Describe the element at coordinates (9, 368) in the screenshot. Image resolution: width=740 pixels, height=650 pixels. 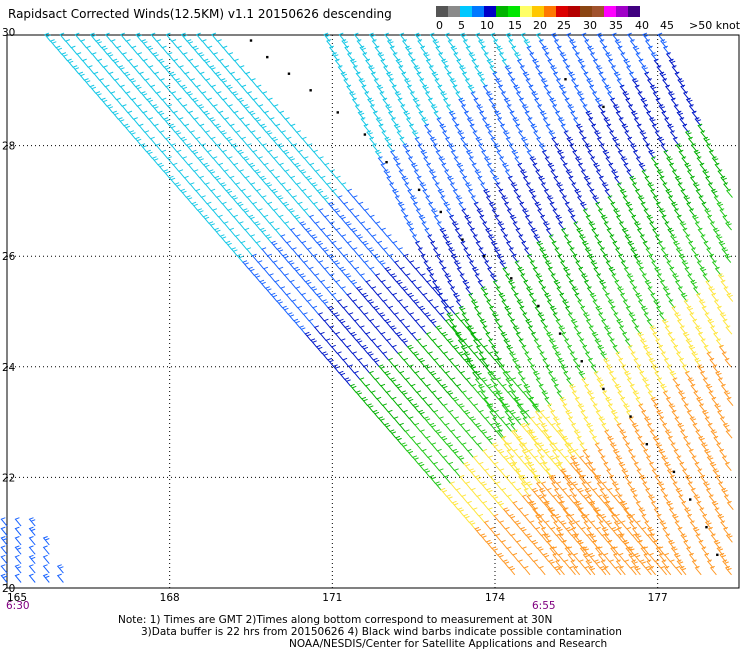
I see `latitude-label: 24` at that location.